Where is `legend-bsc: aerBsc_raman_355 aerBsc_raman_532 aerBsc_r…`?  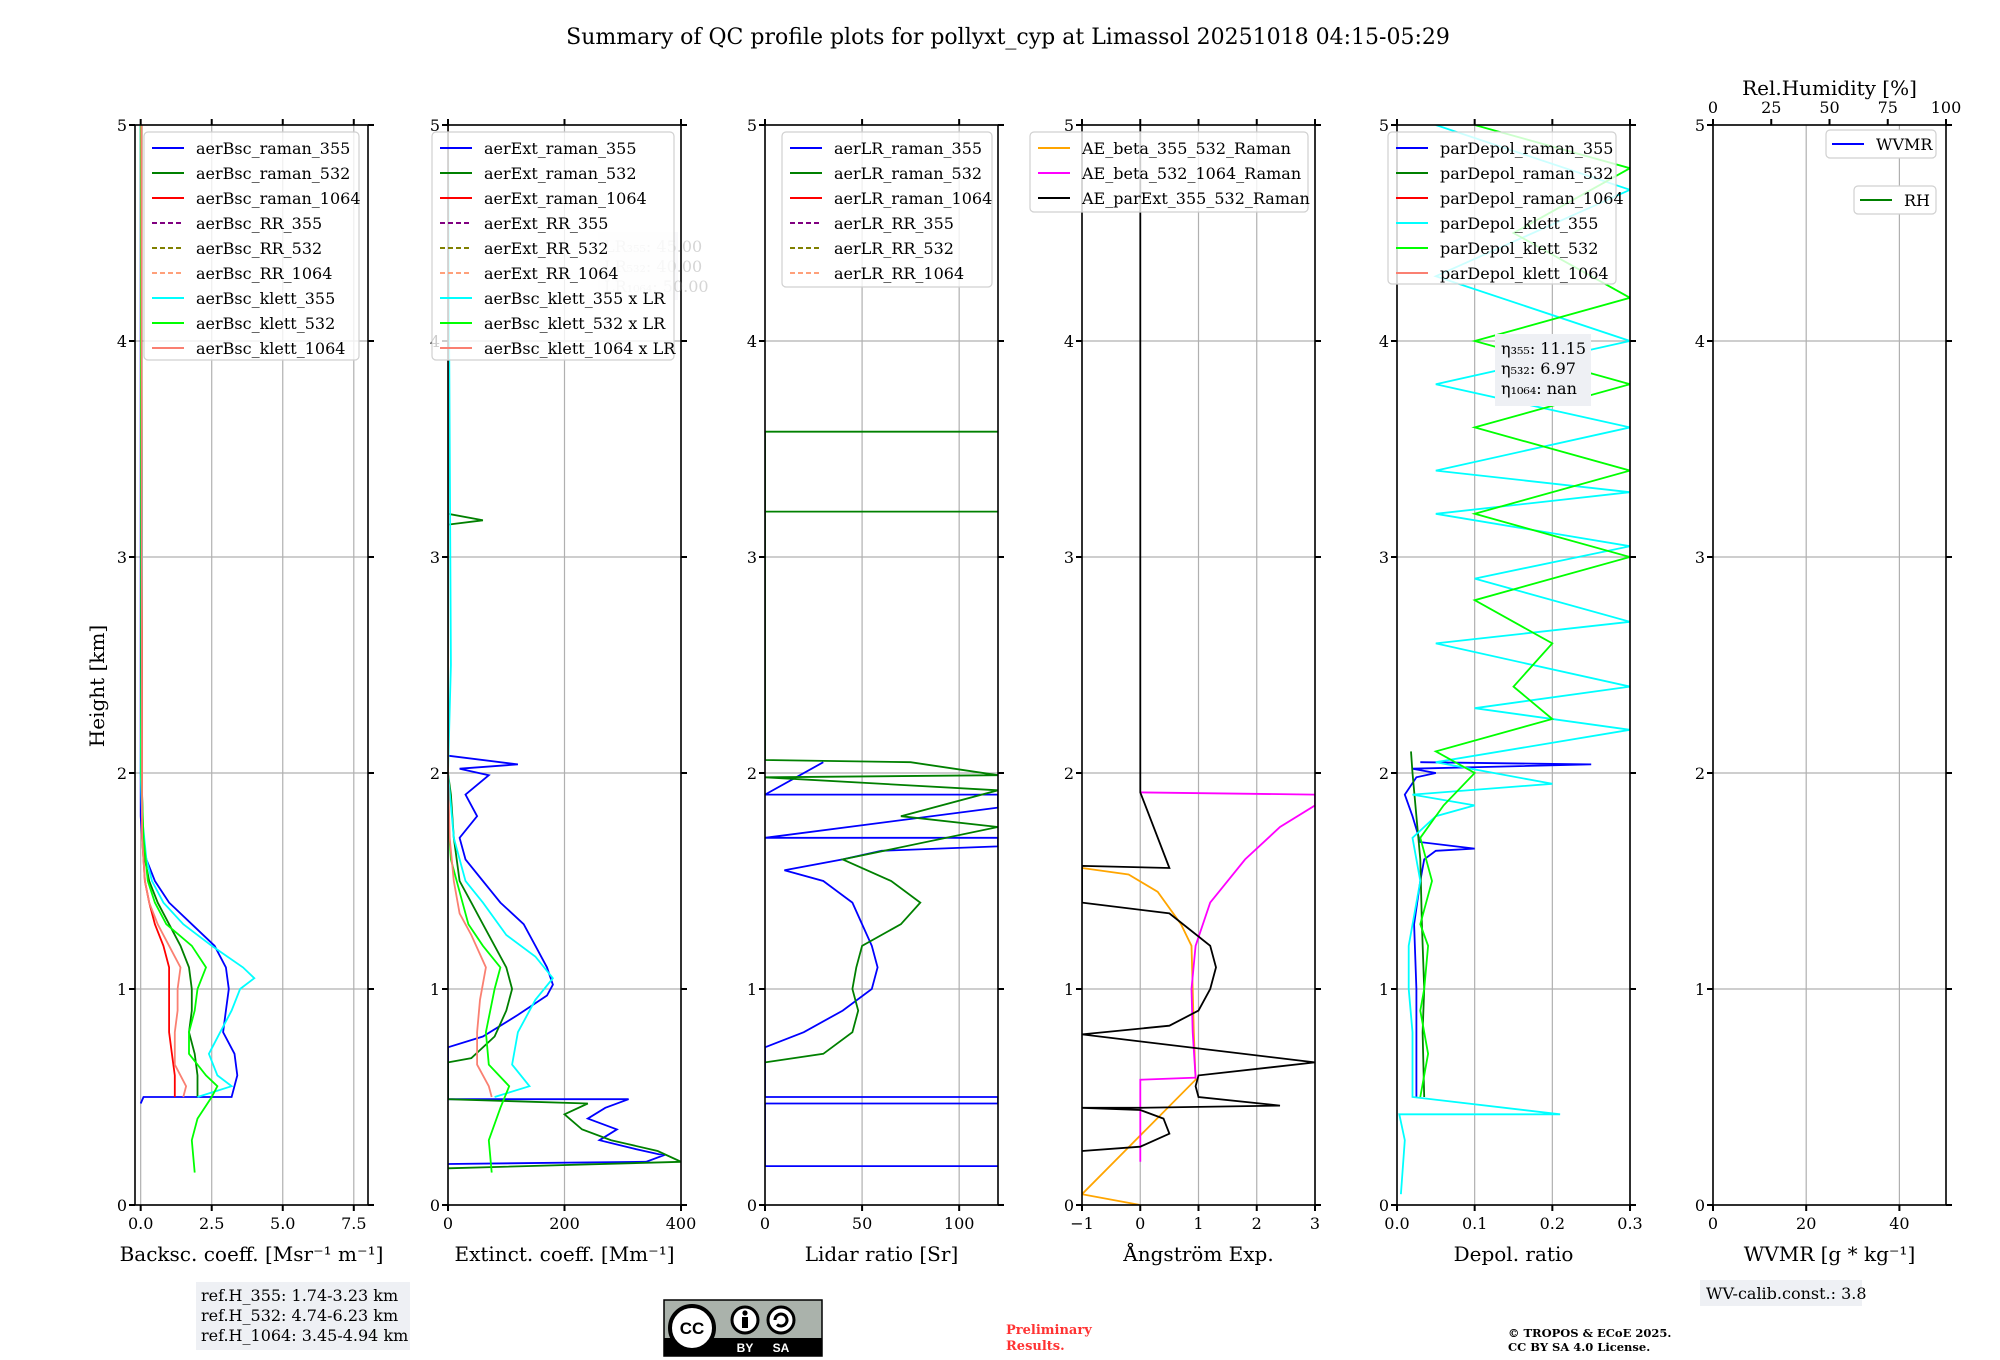 legend-bsc: aerBsc_raman_355 aerBsc_raman_532 aerBsc_r… is located at coordinates (252, 246).